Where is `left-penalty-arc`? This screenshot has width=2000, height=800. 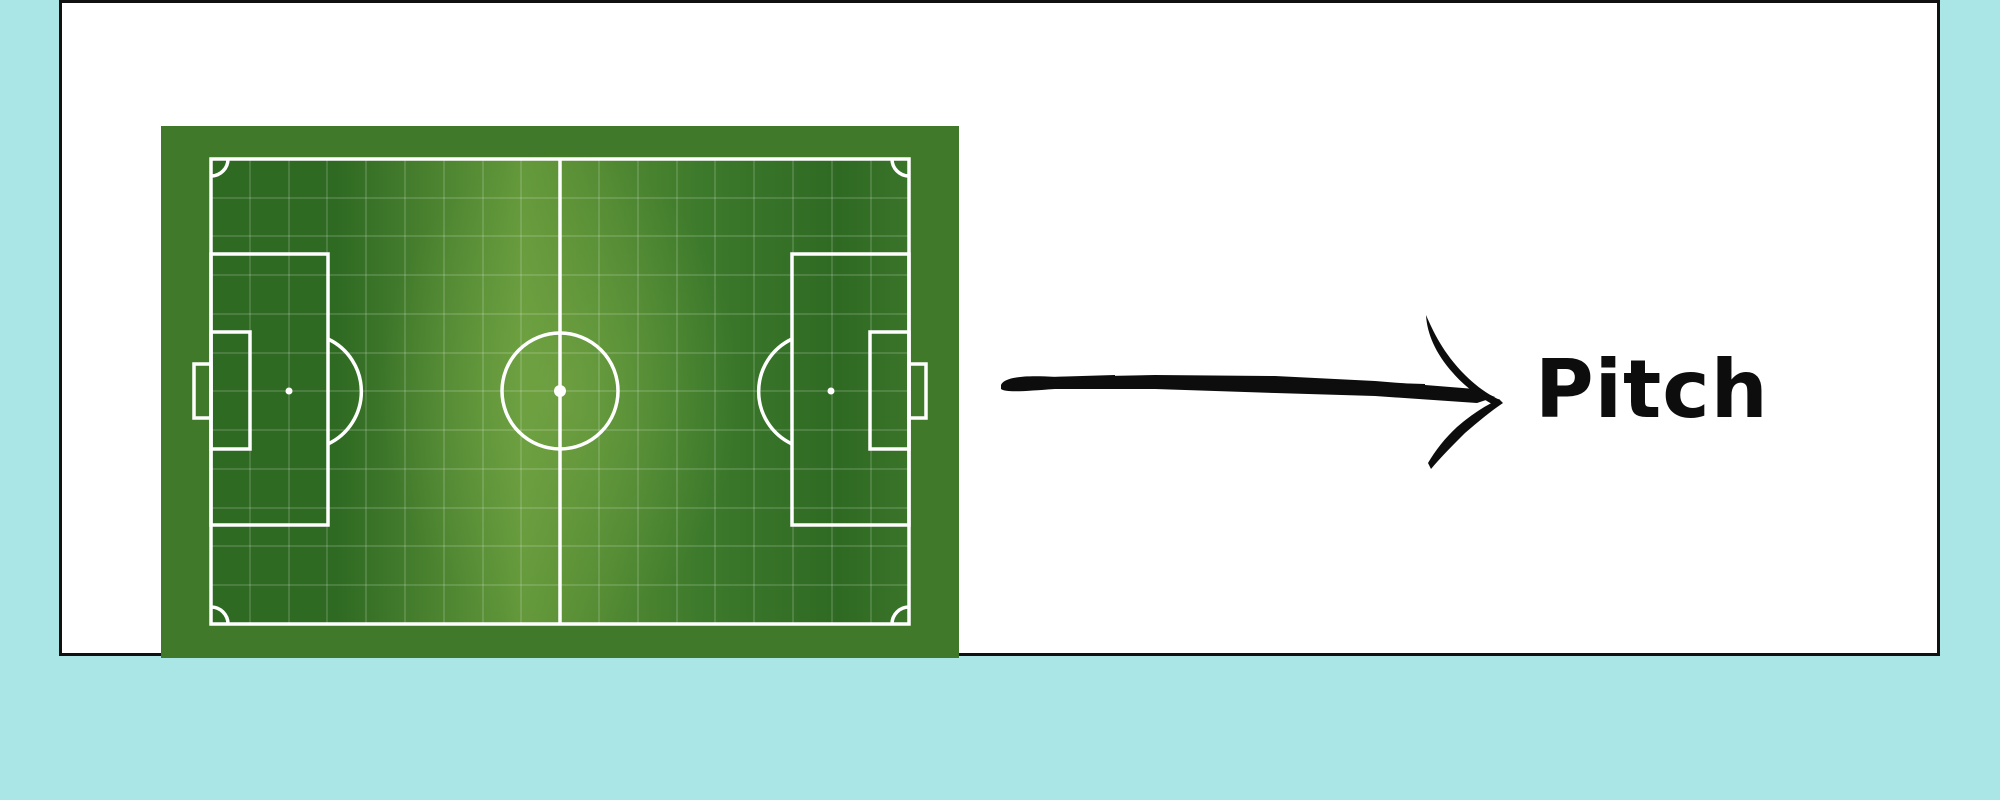 left-penalty-arc is located at coordinates (345, 391).